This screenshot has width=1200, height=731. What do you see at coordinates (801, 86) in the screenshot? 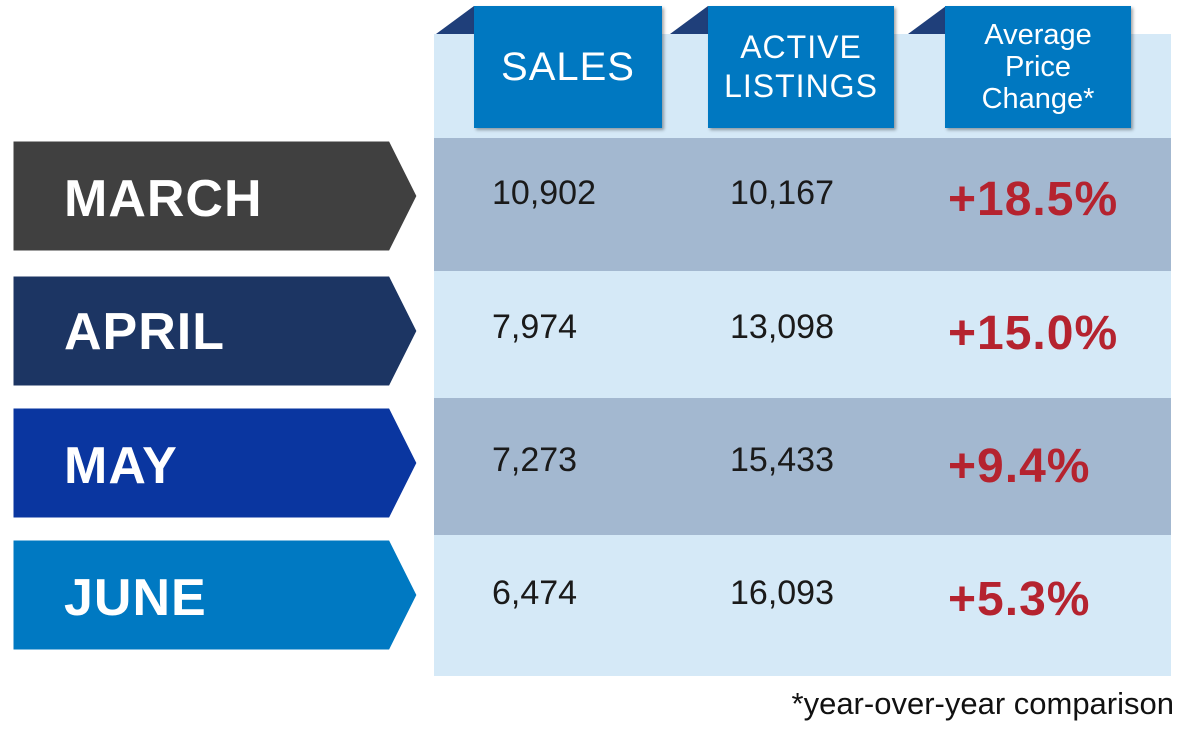
I see `header-active-line2: LISTINGS` at bounding box center [801, 86].